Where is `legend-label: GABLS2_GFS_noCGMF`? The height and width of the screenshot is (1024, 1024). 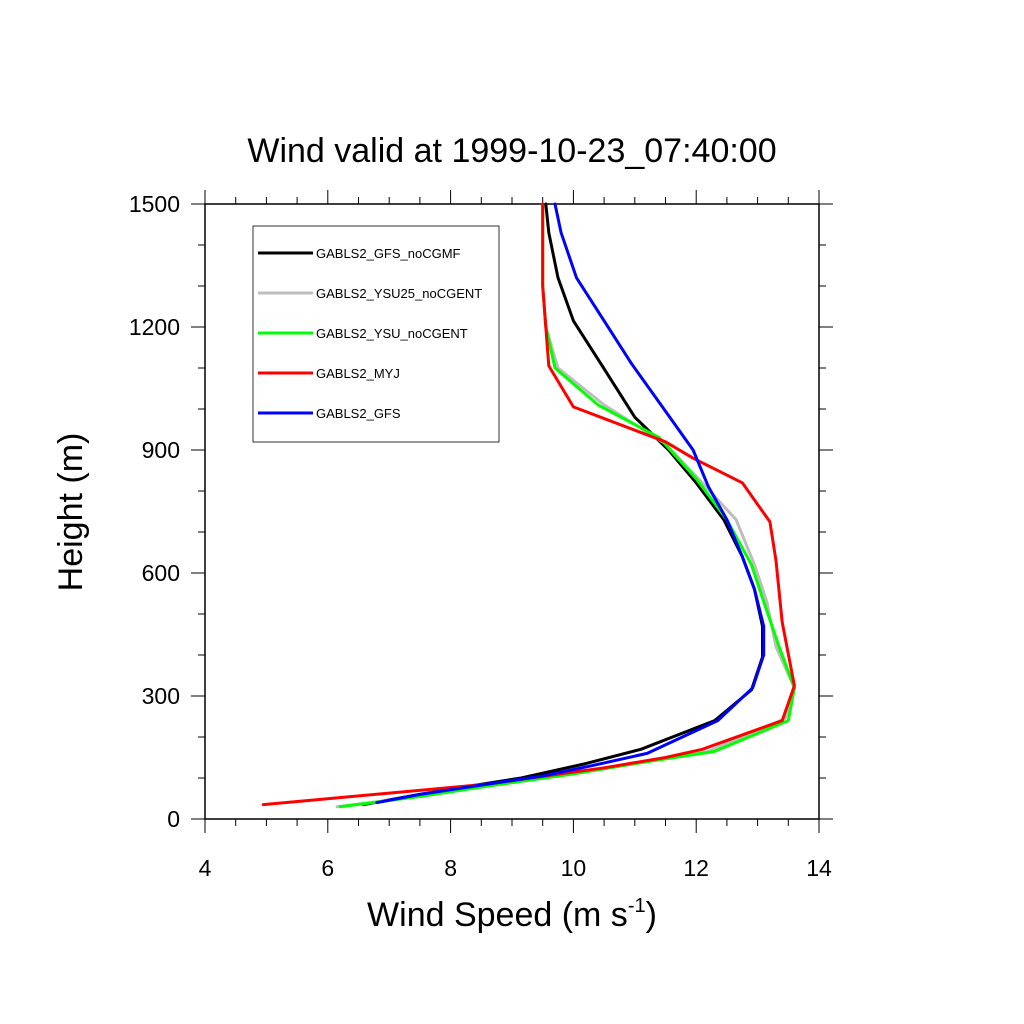 legend-label: GABLS2_GFS_noCGMF is located at coordinates (388, 253).